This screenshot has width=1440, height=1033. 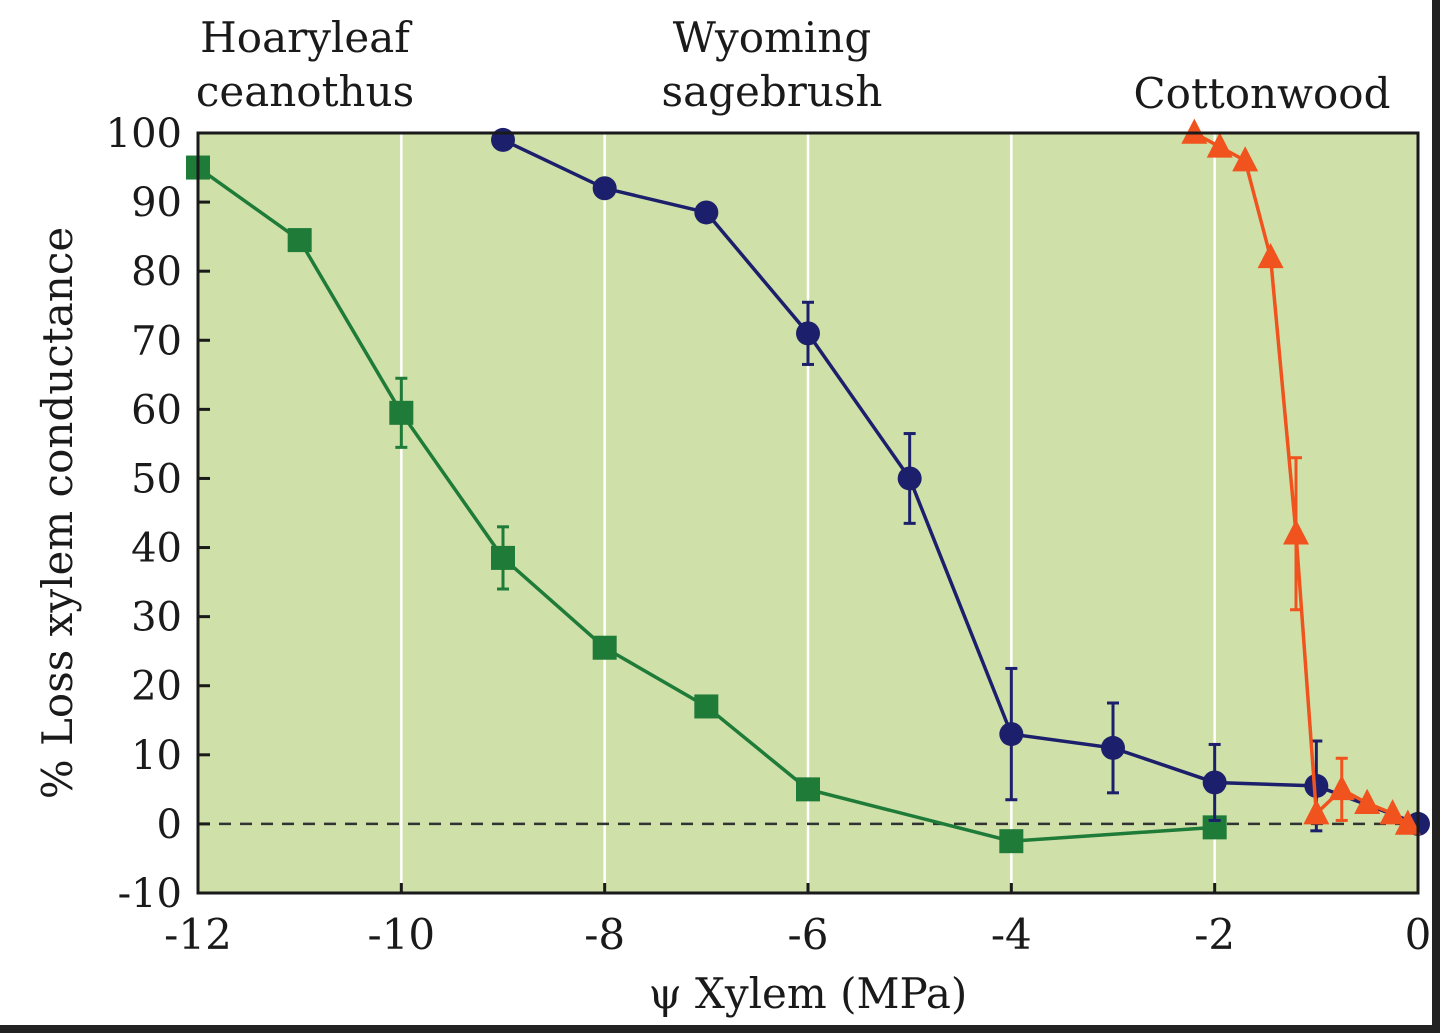 I want to click on y-tick: 80, so click(x=170, y=272).